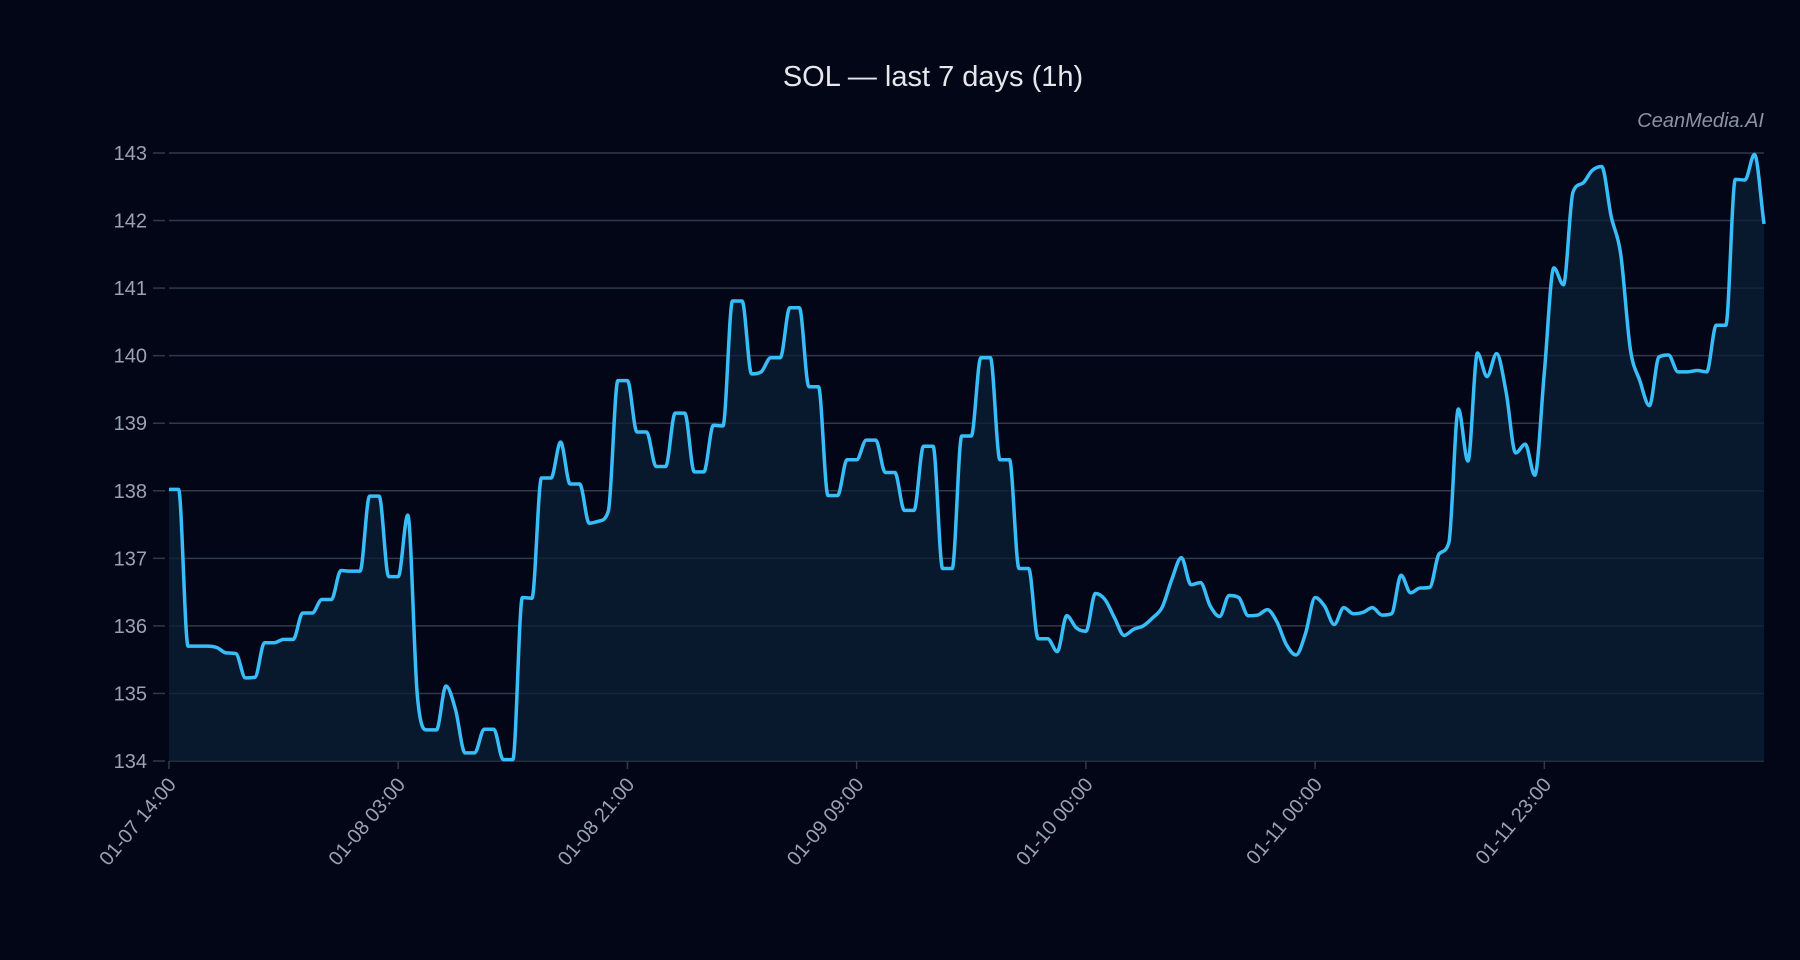  Describe the element at coordinates (933, 77) in the screenshot. I see `chart-title: SOL — last 7 days (1h)` at that location.